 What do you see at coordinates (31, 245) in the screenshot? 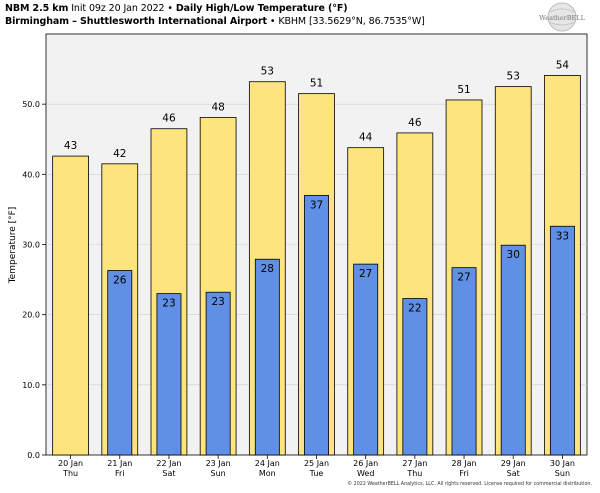
I see `y-tick-label: 30.0` at bounding box center [31, 245].